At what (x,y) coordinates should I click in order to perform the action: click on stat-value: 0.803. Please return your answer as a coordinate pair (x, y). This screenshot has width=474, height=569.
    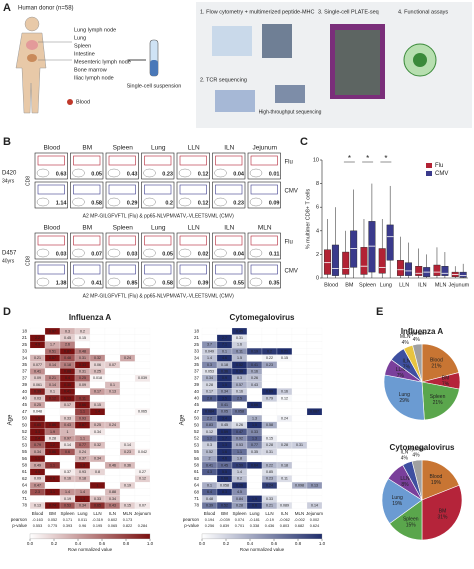
    Looking at the image, I should click on (285, 526).